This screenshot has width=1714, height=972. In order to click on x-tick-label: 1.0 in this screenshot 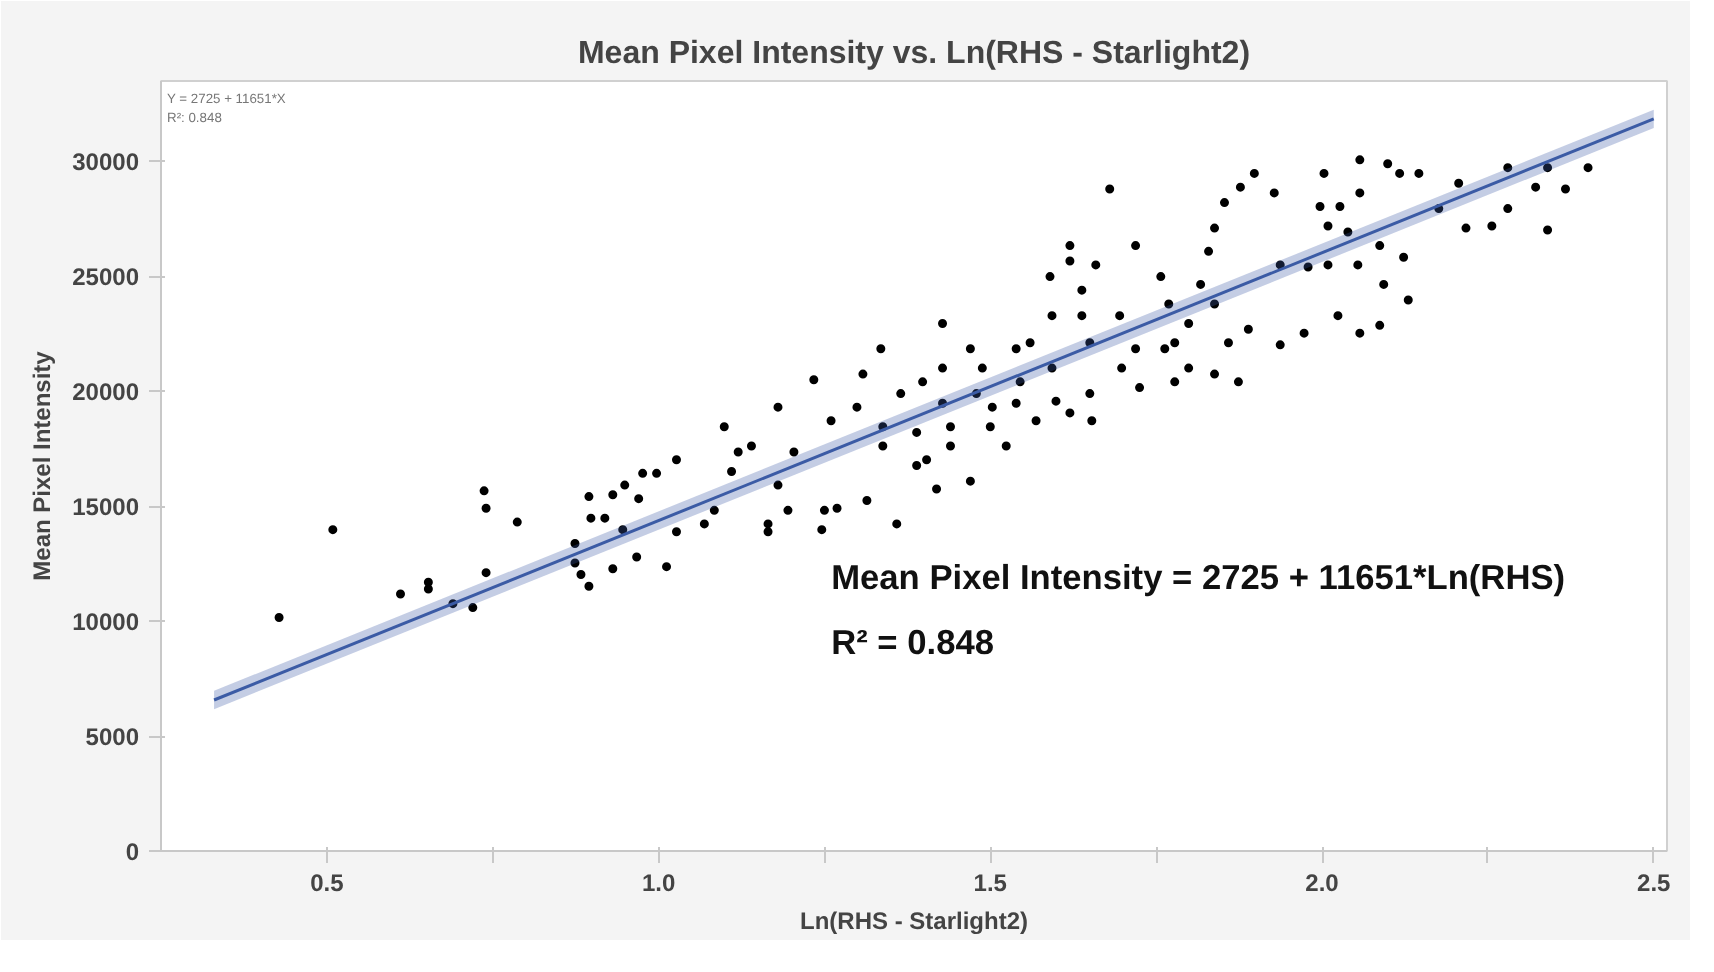, I will do `click(658, 883)`.